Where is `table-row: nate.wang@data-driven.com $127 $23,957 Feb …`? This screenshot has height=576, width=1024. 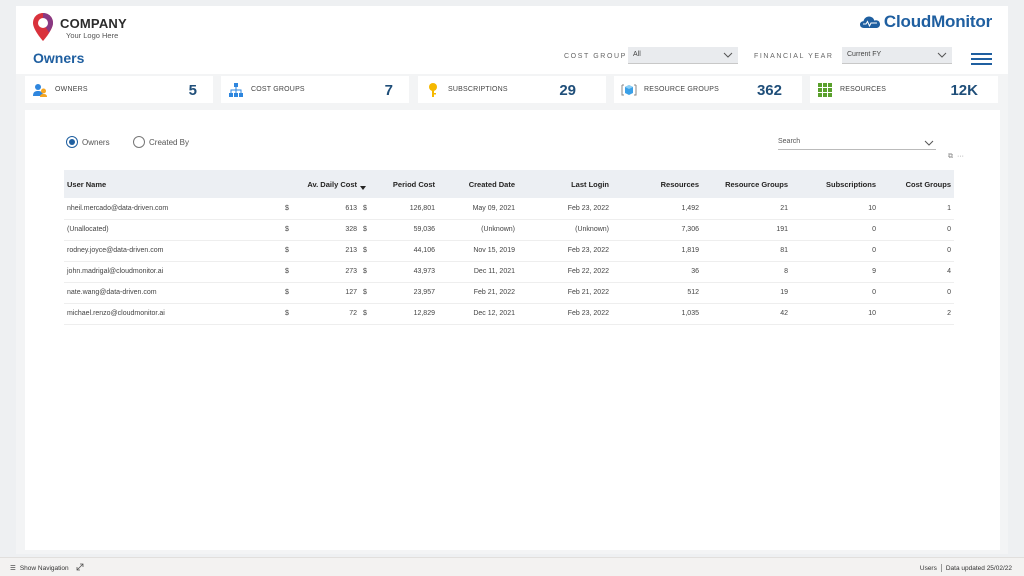
table-row: nate.wang@data-driven.com $127 $23,957 Feb … is located at coordinates (509, 293).